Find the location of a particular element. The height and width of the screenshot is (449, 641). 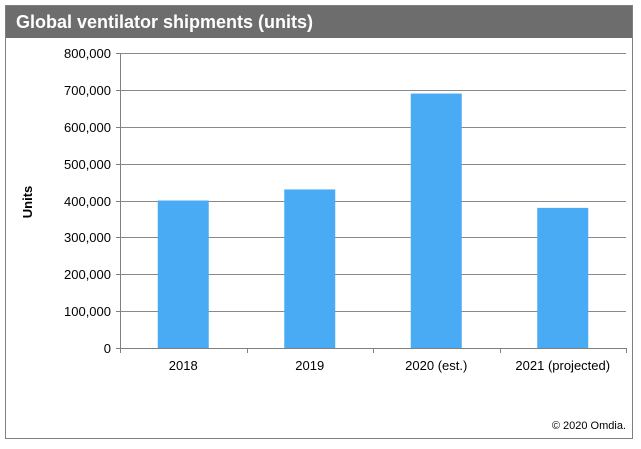

y-tick-label: 0 is located at coordinates (107, 348).